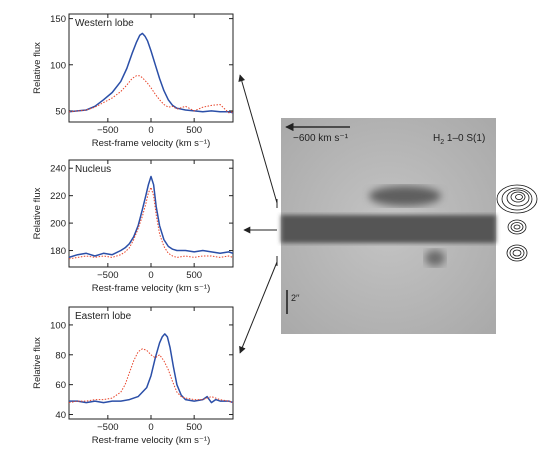 The height and width of the screenshot is (449, 560). What do you see at coordinates (258, 307) in the screenshot?
I see `connector-east-arrow` at bounding box center [258, 307].